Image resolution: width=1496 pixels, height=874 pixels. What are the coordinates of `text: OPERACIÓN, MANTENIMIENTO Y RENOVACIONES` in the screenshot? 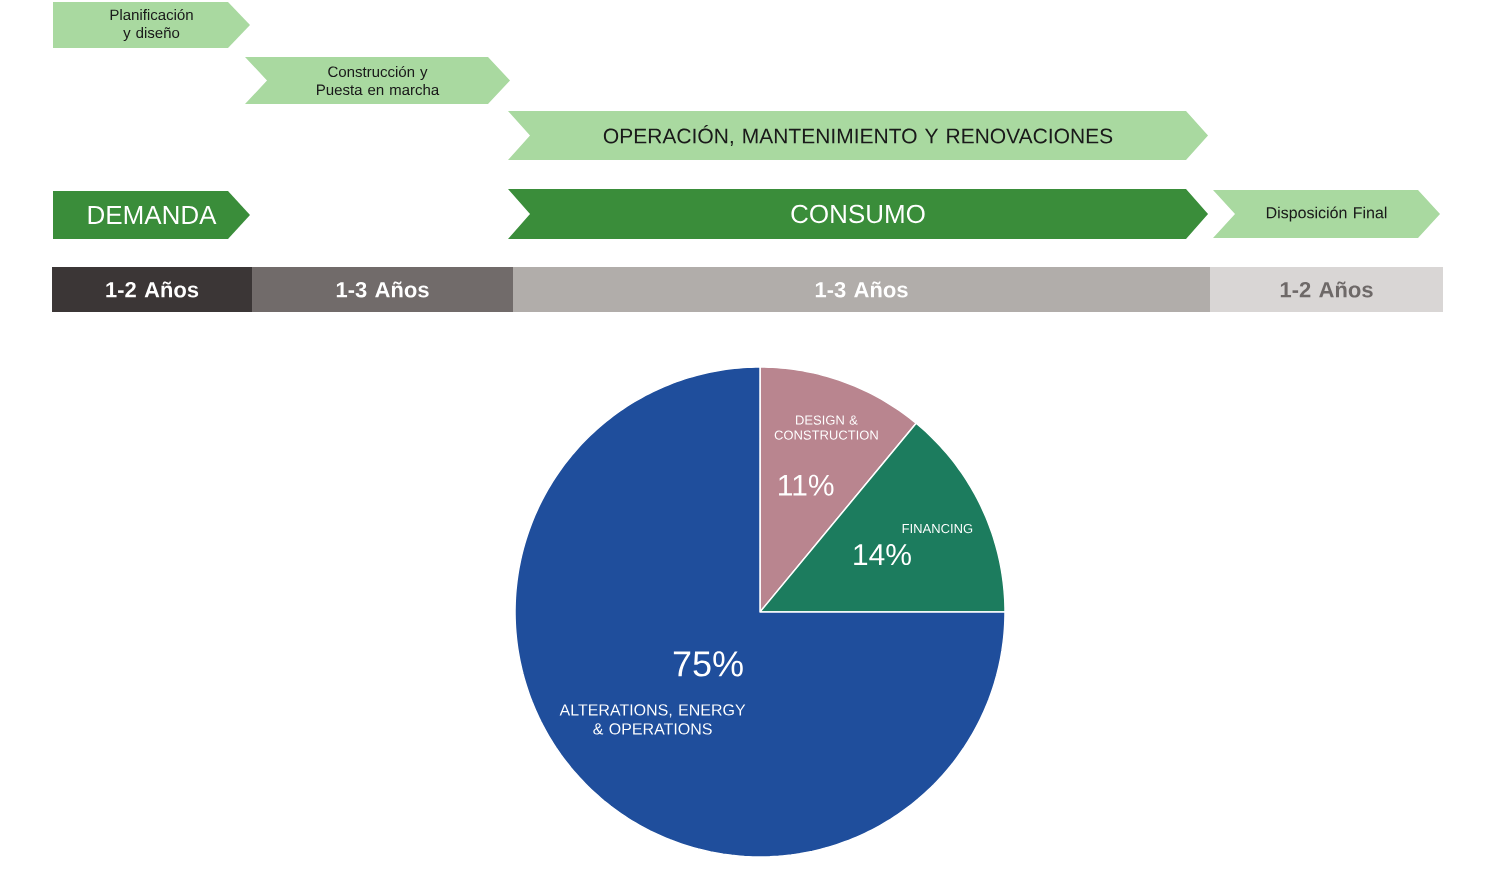 It's located at (858, 135).